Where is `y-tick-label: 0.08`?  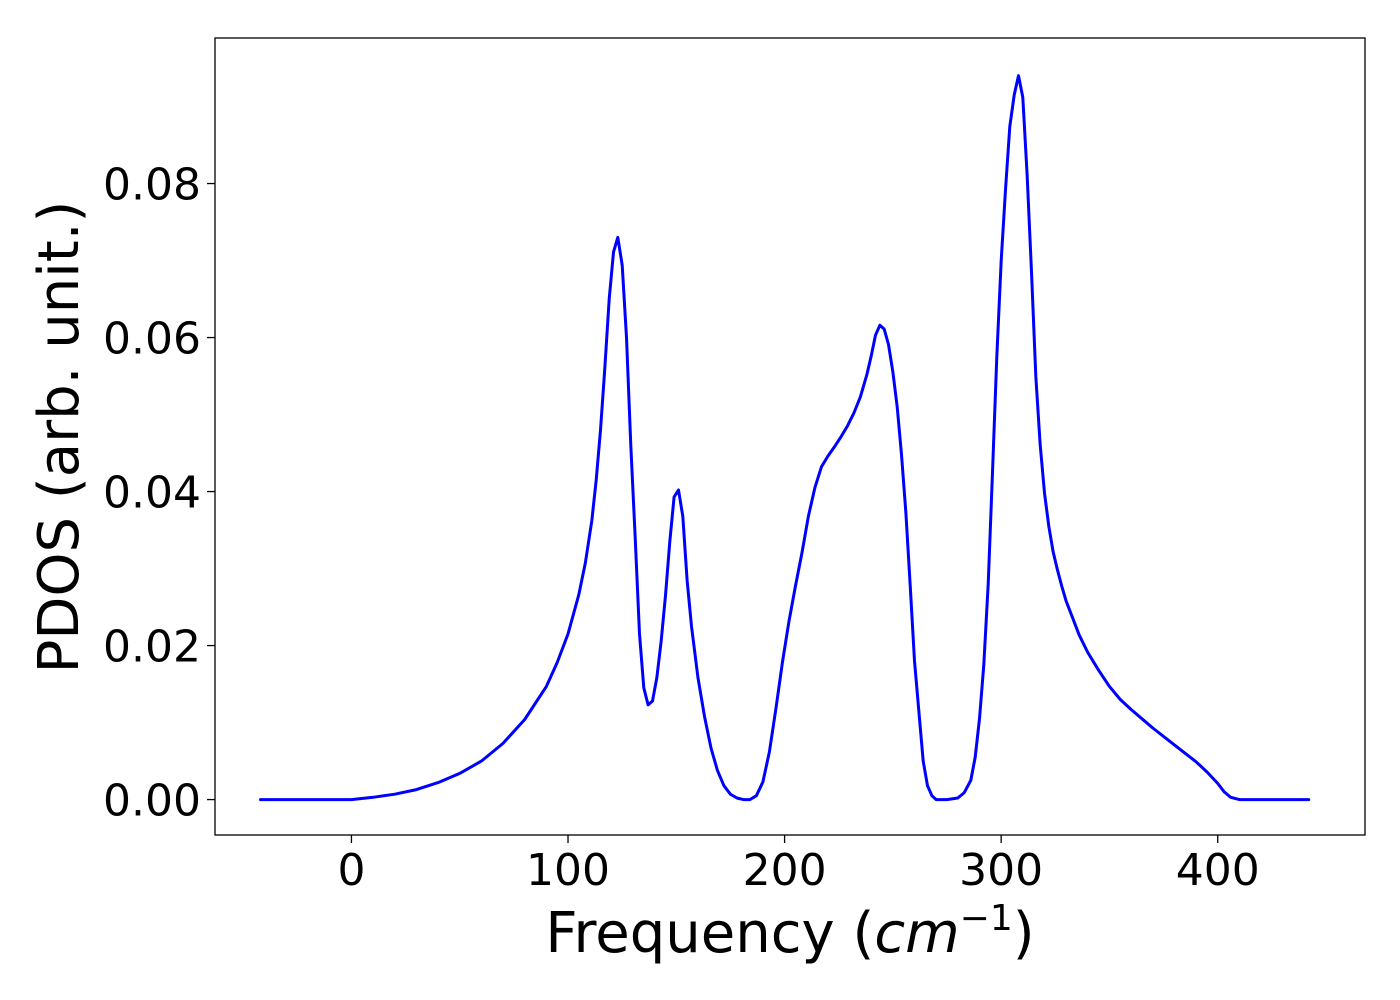
y-tick-label: 0.08 is located at coordinates (152, 185).